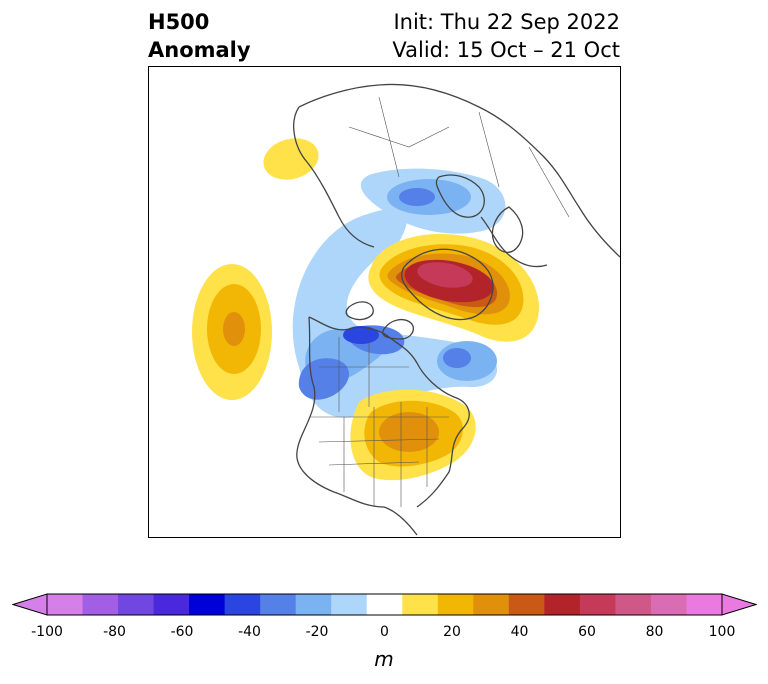  What do you see at coordinates (452, 632) in the screenshot?
I see `colorbar-tick-label: 20` at bounding box center [452, 632].